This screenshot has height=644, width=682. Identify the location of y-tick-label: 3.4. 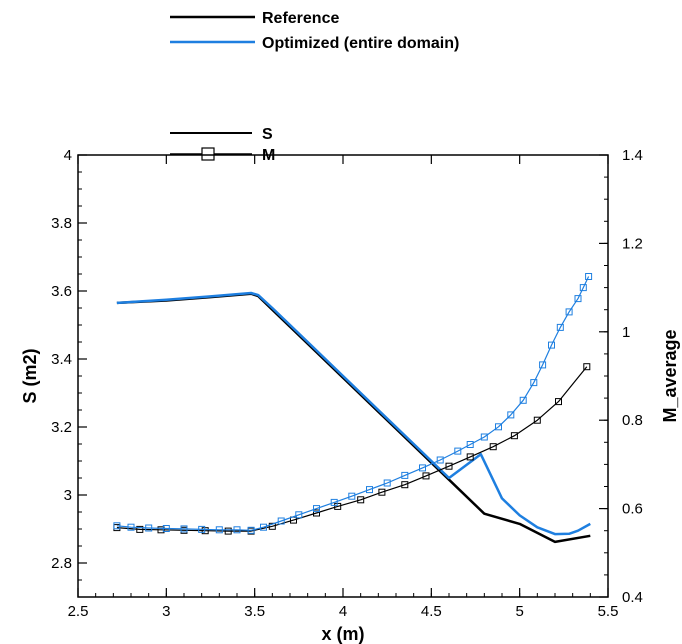
(61, 359).